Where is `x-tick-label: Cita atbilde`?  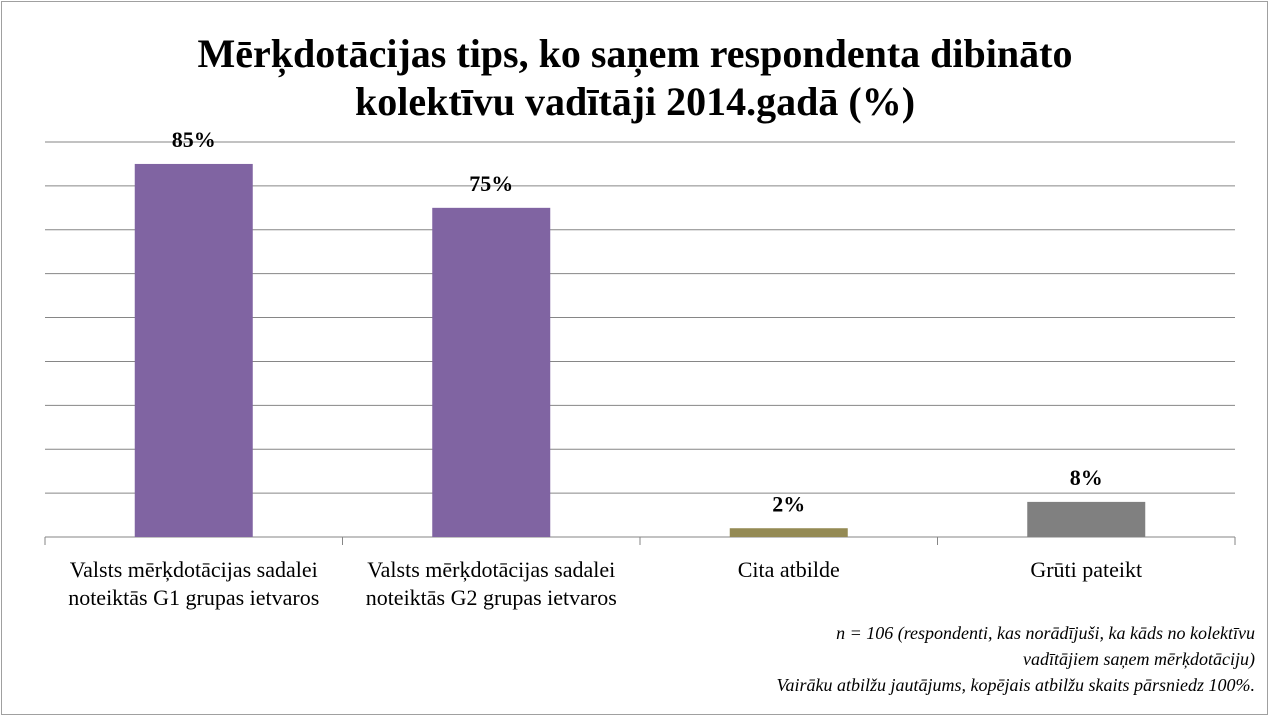
x-tick-label: Cita atbilde is located at coordinates (788, 569).